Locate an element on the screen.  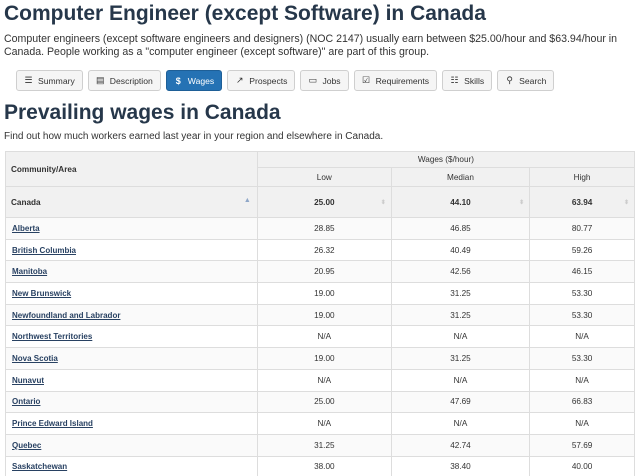
tab-label: Summary is located at coordinates (56, 80).